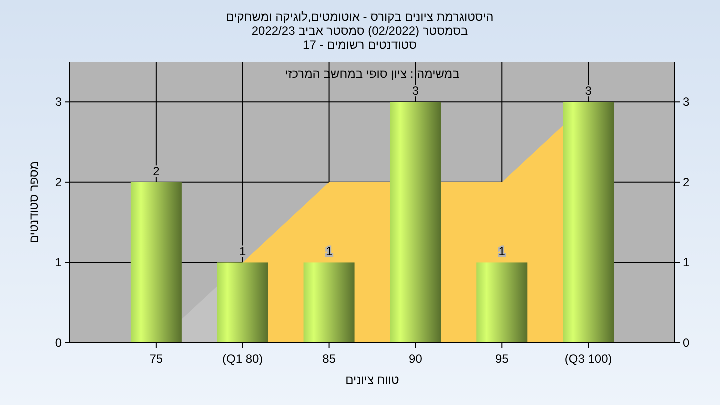 The width and height of the screenshot is (720, 405). I want to click on y-axis-title: מספר סטודנטים, so click(34, 202).